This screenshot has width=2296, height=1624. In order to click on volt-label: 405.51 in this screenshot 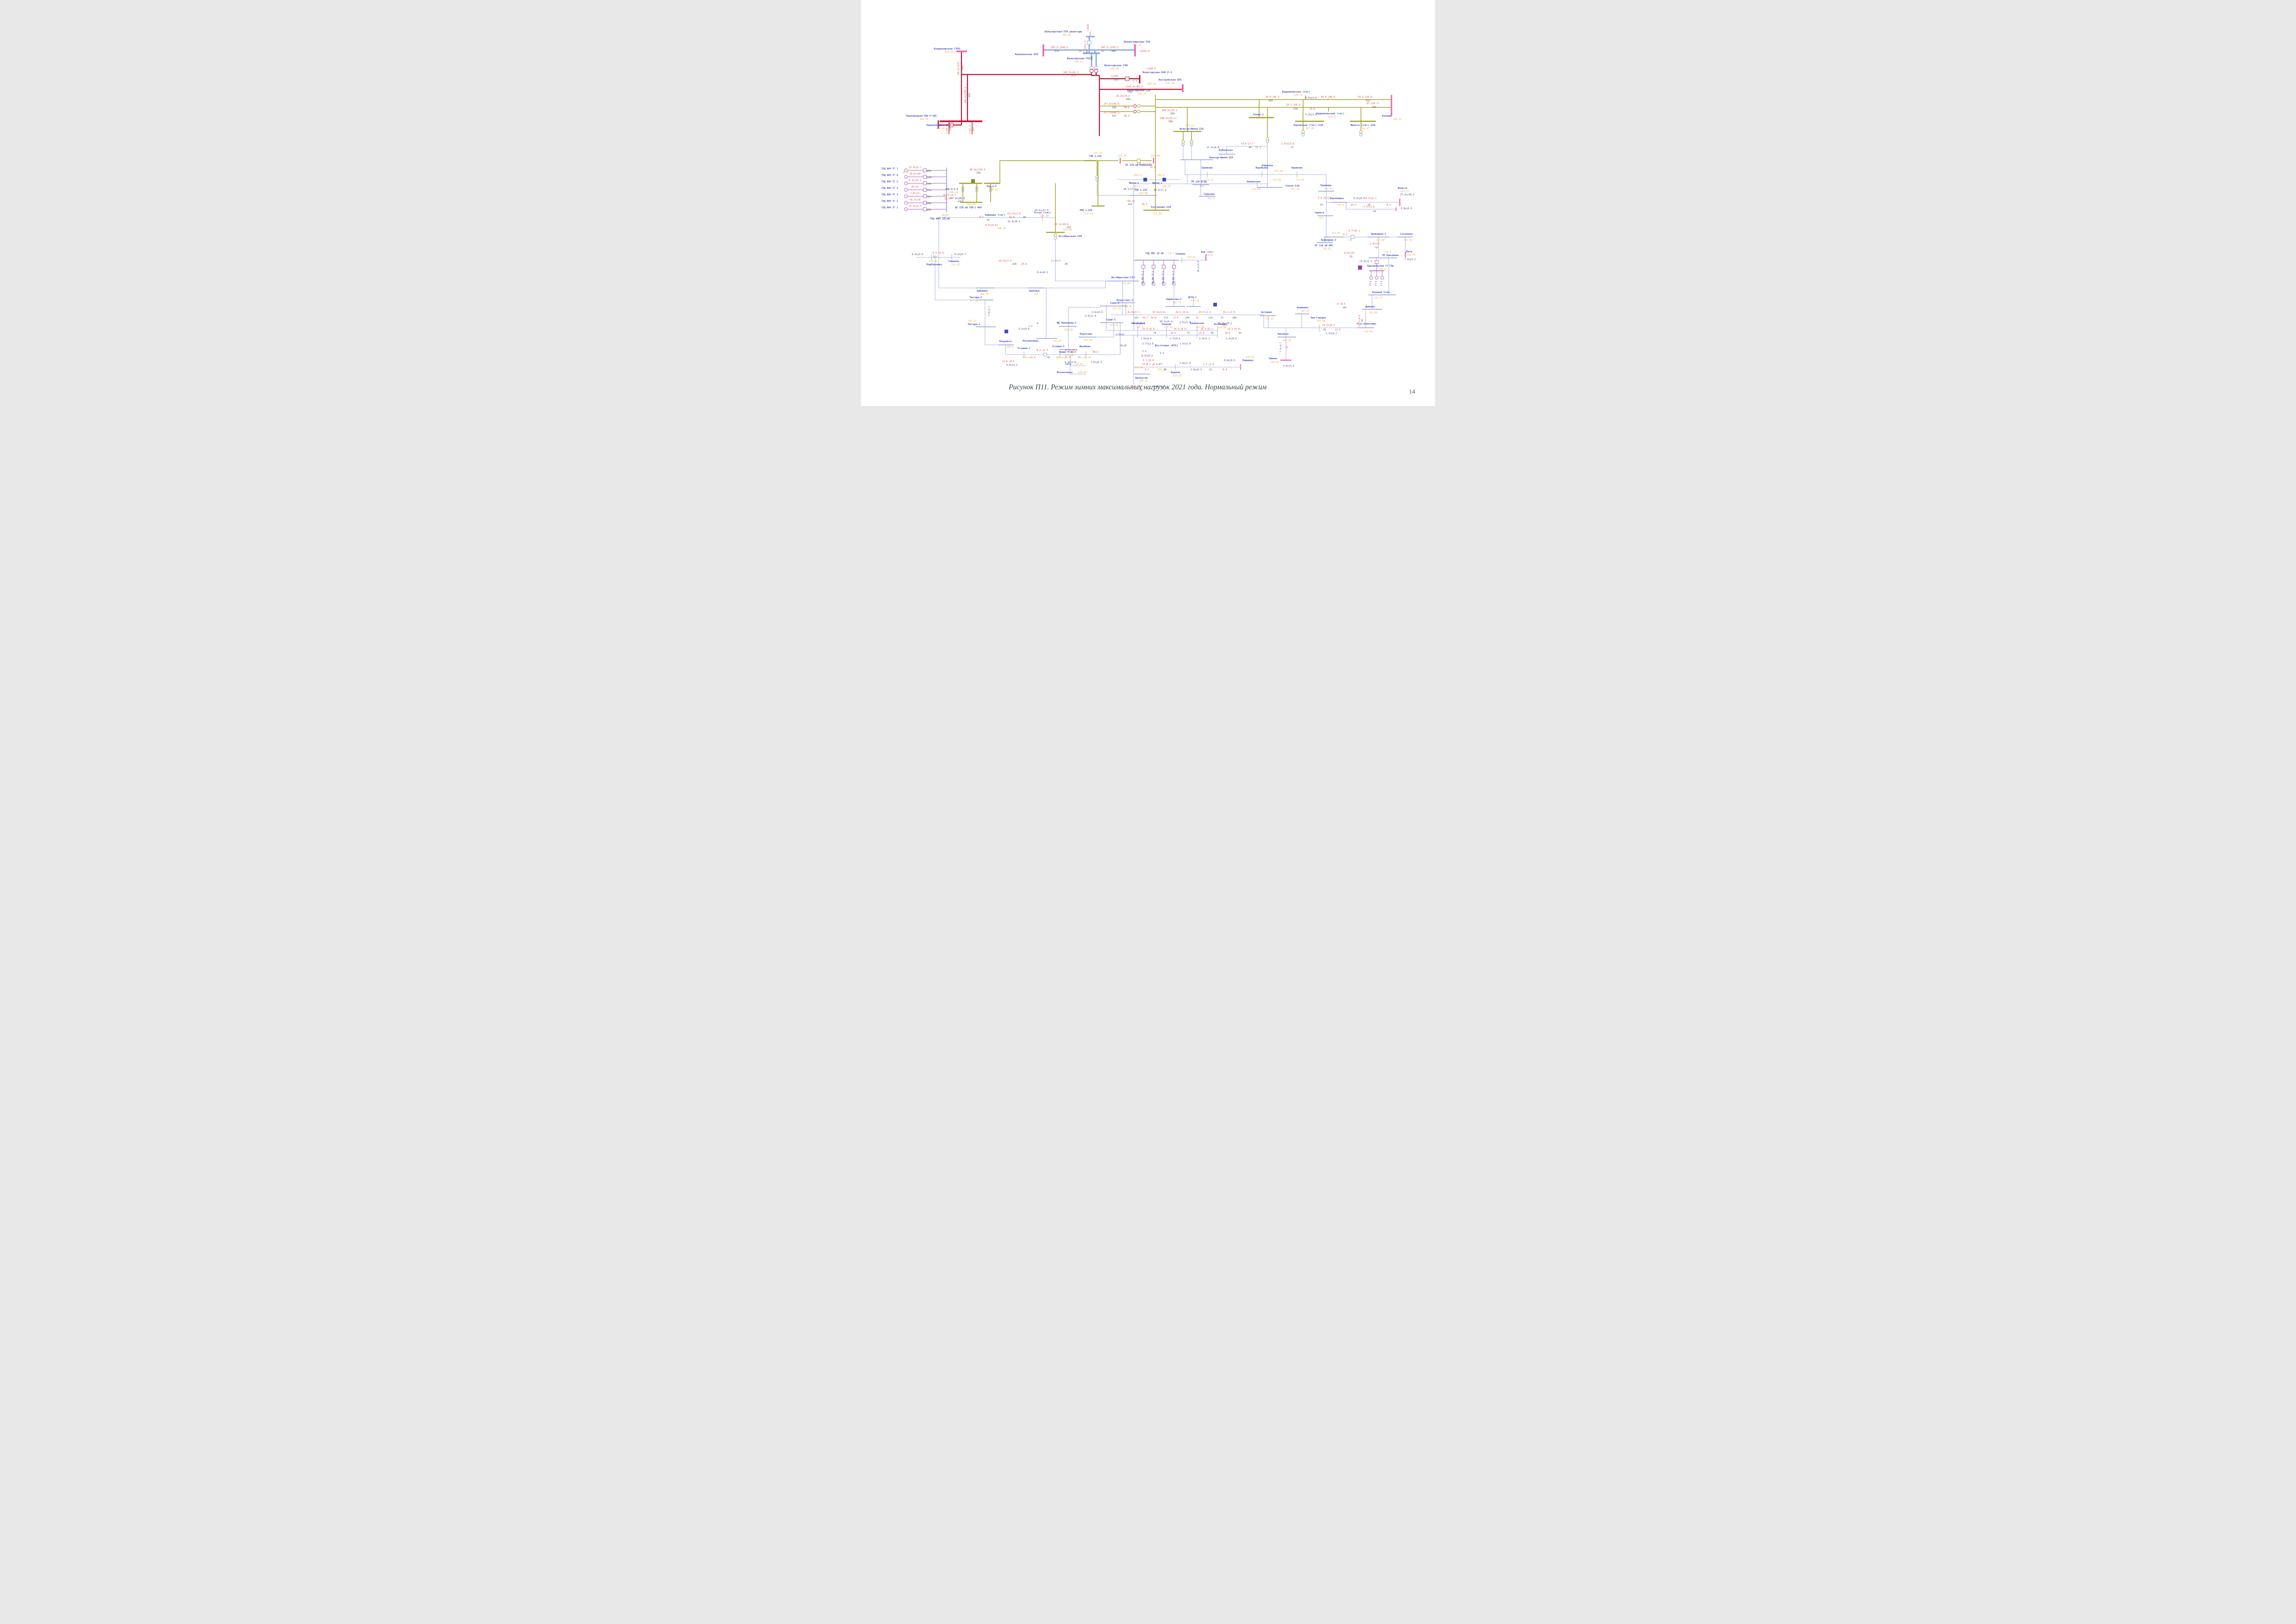, I will do `click(1152, 84)`.